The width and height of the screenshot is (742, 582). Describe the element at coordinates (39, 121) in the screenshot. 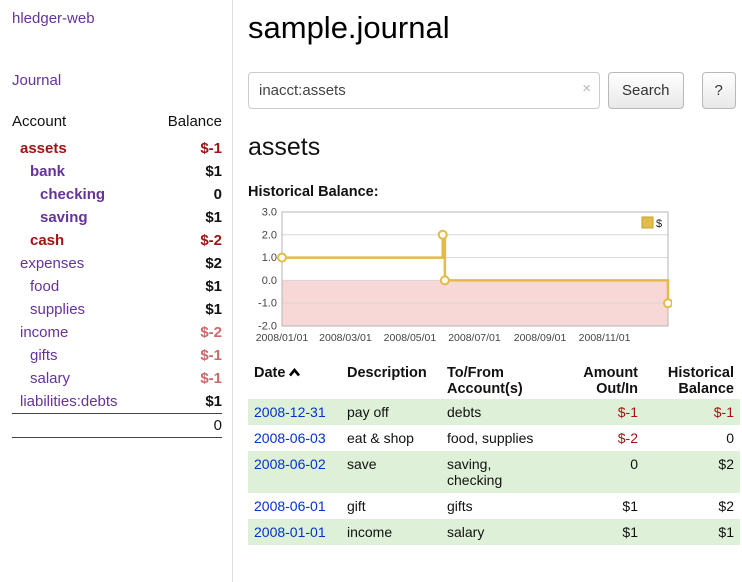

I see `accounts-header-account: Account` at that location.